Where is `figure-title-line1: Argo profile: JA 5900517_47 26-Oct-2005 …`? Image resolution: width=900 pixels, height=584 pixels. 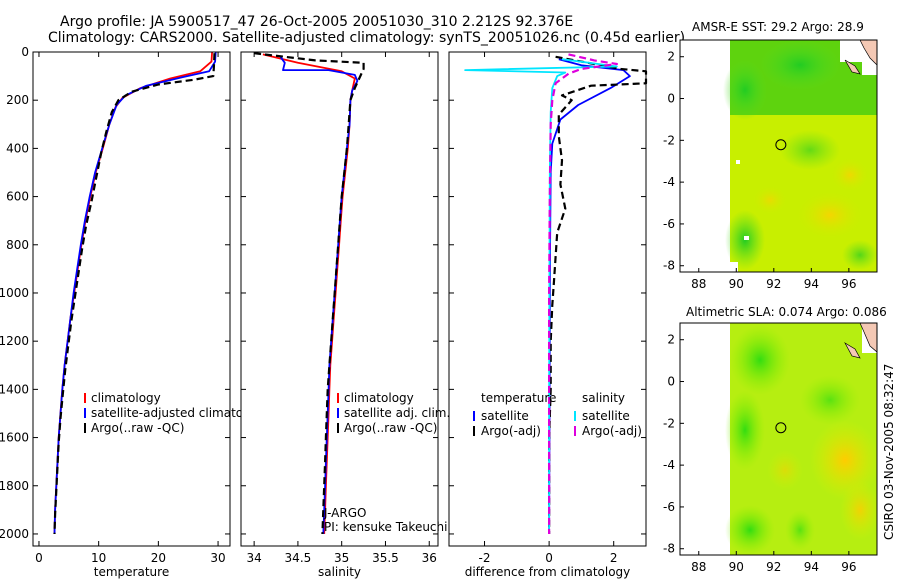 figure-title-line1: Argo profile: JA 5900517_47 26-Oct-2005 … is located at coordinates (316, 22).